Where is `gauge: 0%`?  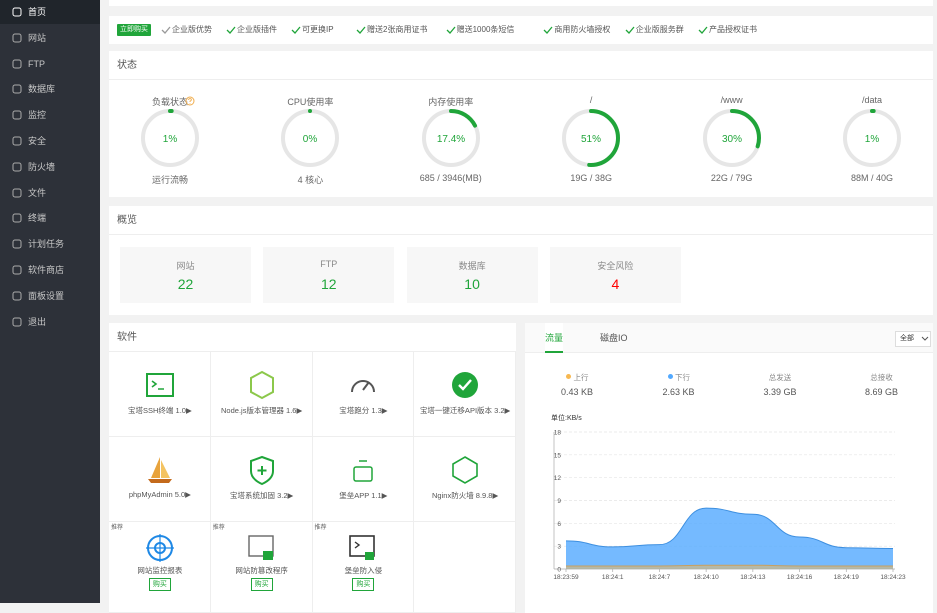
gauge: 0% is located at coordinates (310, 138).